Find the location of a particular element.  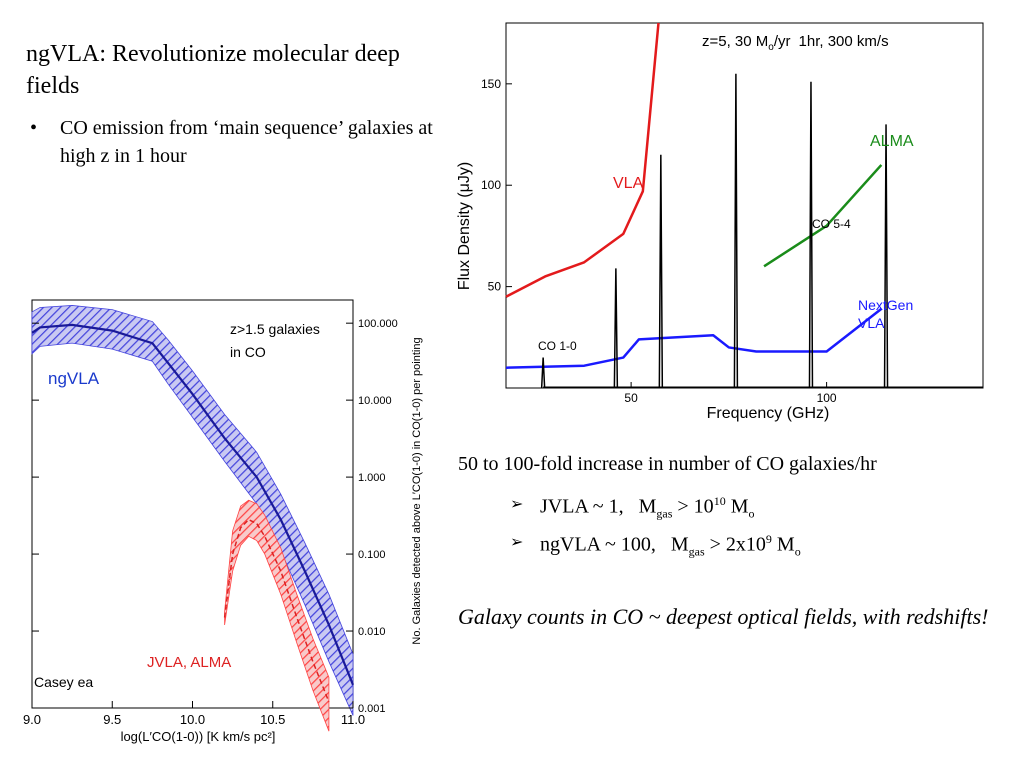

item-relation: > 2x10 is located at coordinates (735, 544).